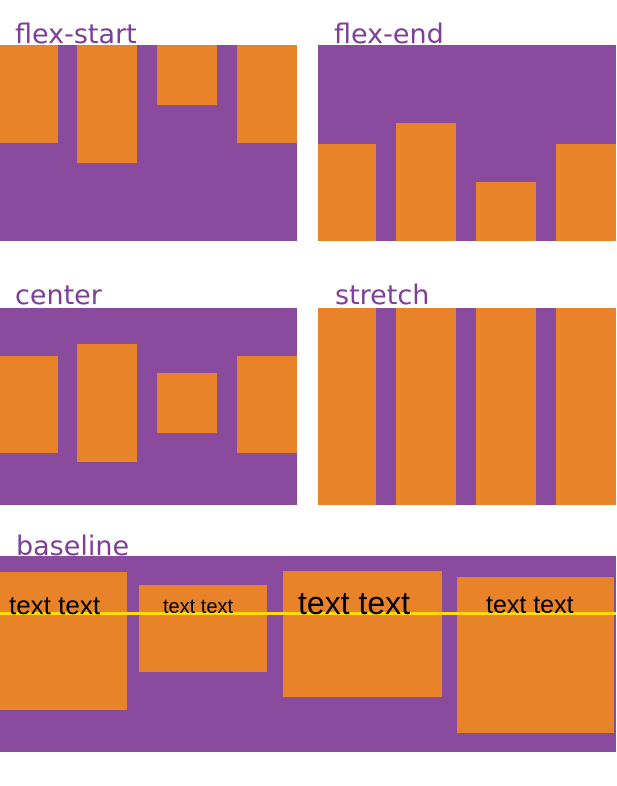 The height and width of the screenshot is (786, 617). What do you see at coordinates (76, 34) in the screenshot?
I see `panel-heading-flex-start: flex-start` at bounding box center [76, 34].